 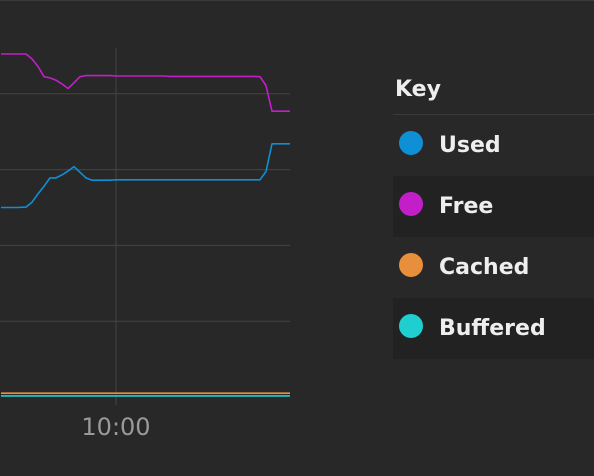 What do you see at coordinates (411, 142) in the screenshot?
I see `used-color-dot-icon` at bounding box center [411, 142].